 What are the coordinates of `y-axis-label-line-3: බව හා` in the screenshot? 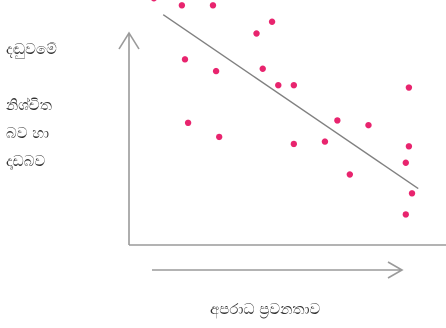 It's located at (28, 133).